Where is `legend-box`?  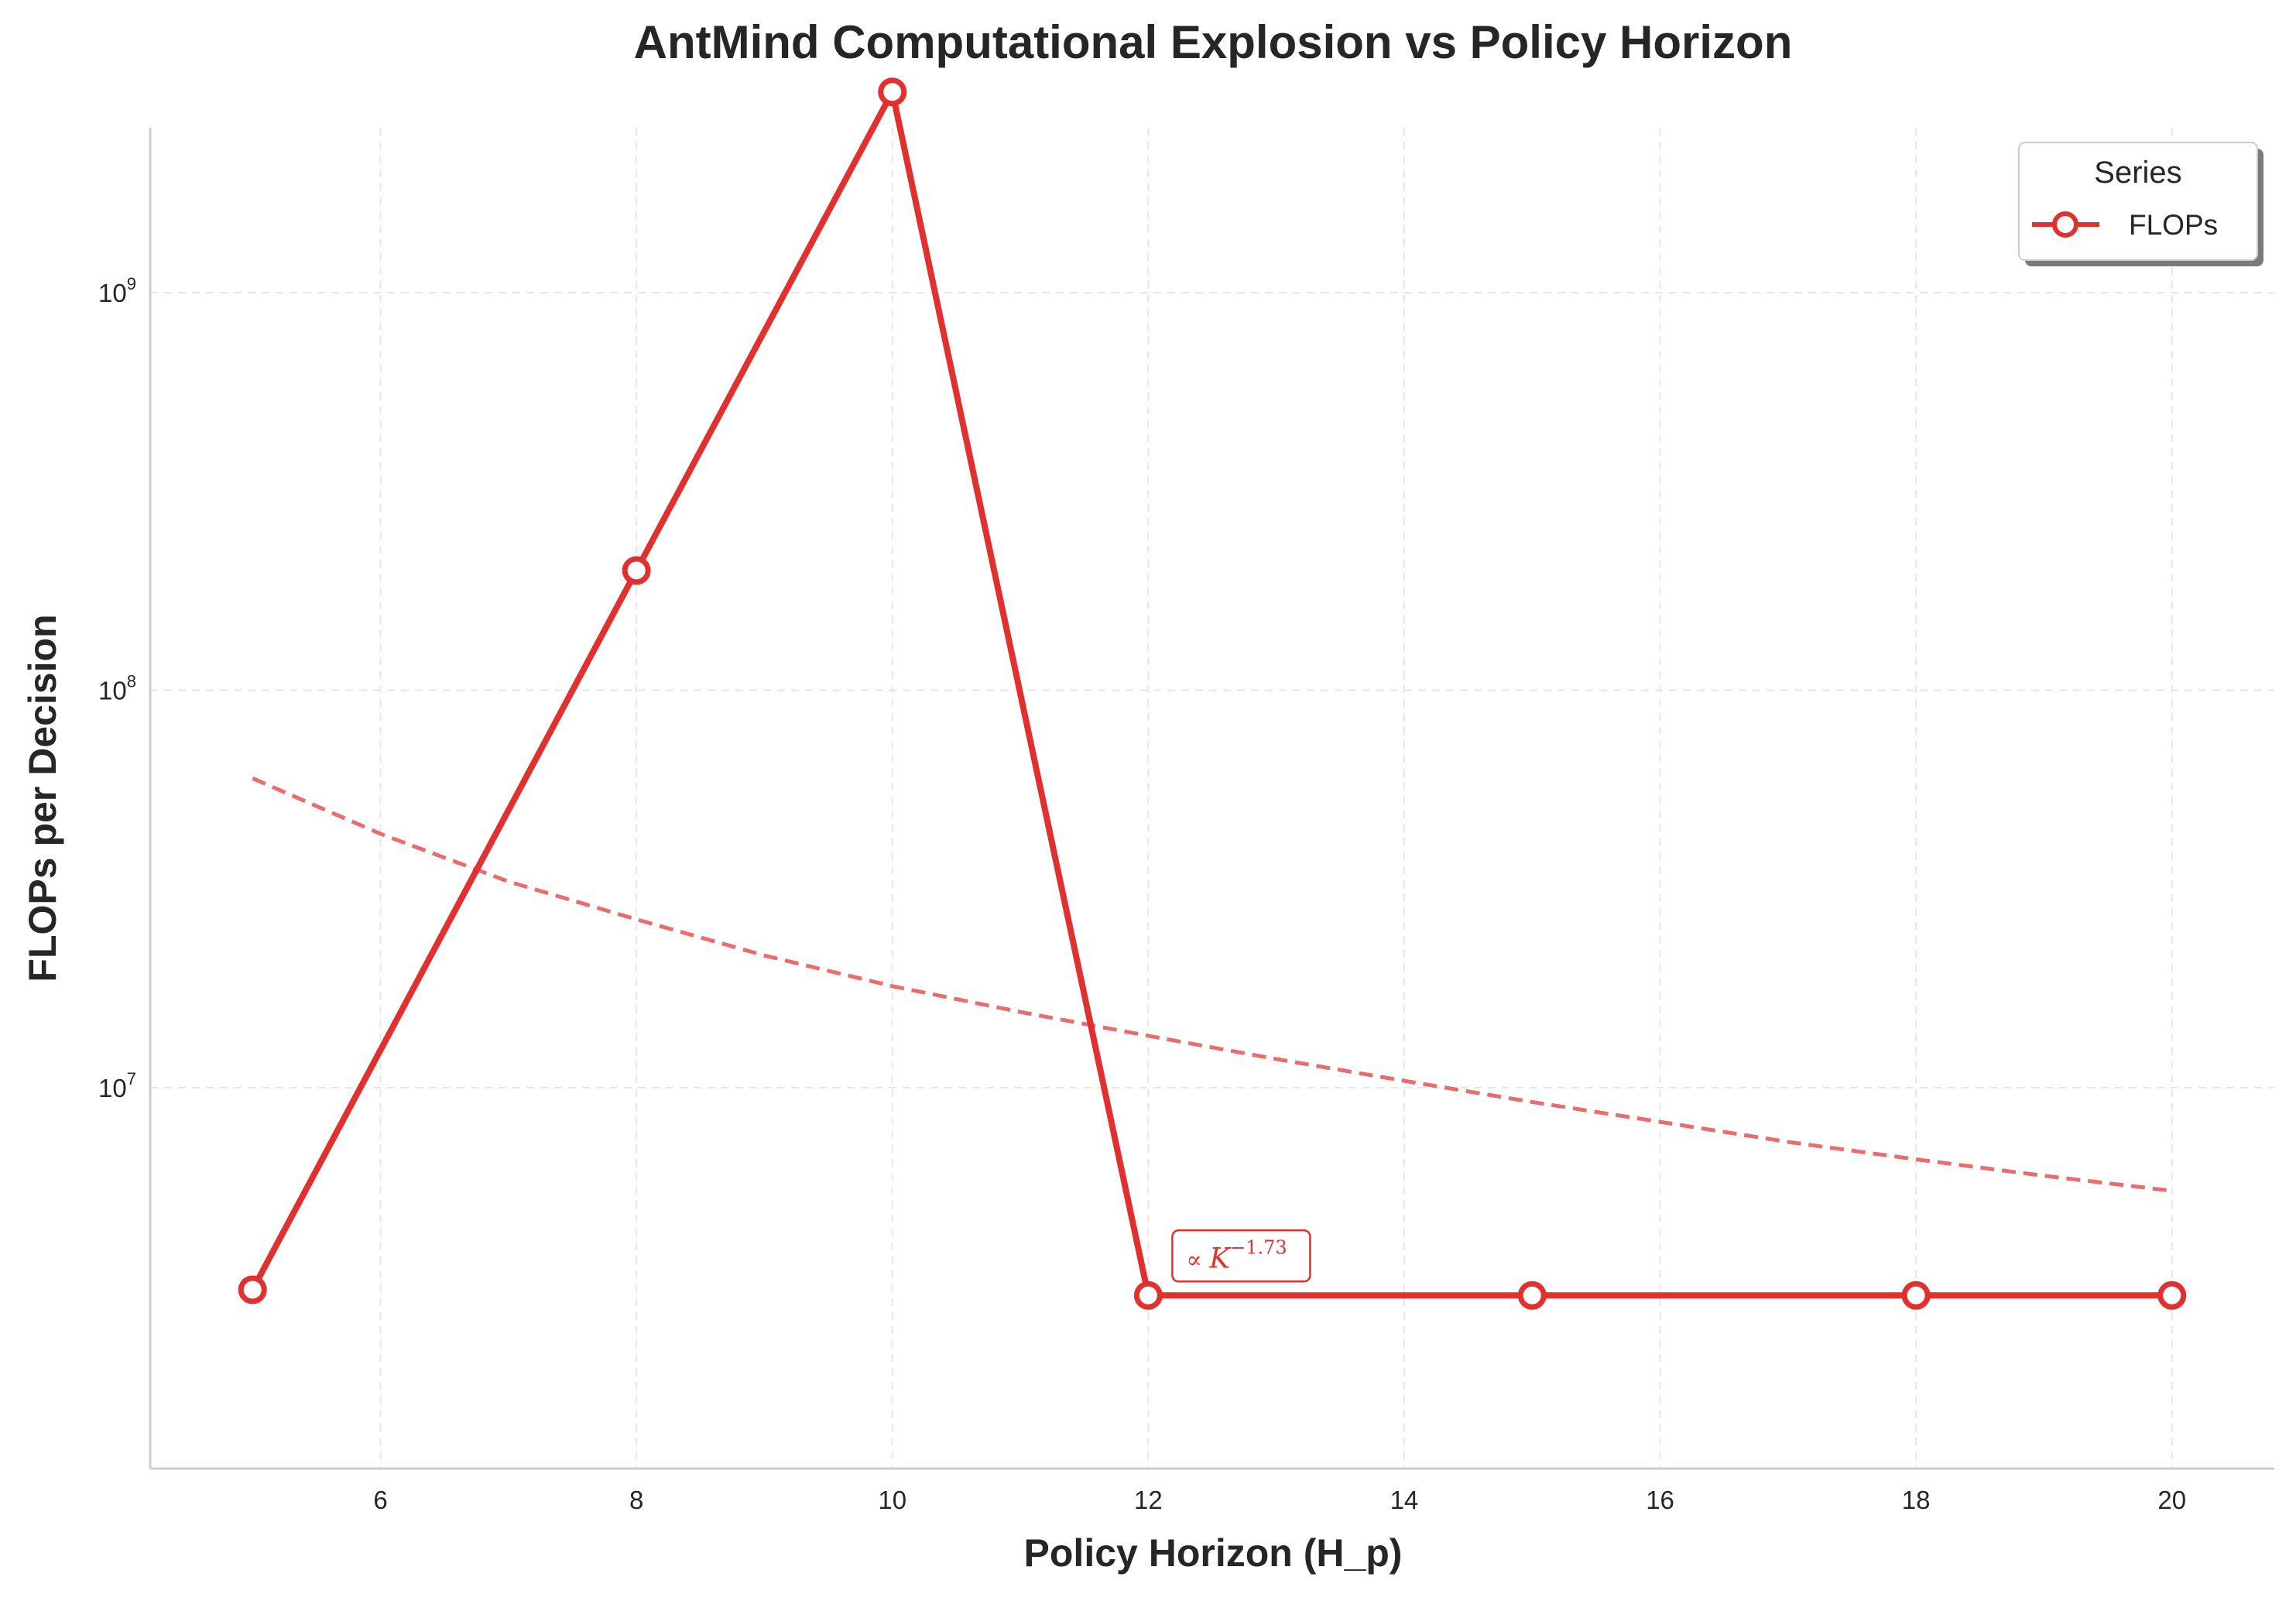
legend-box is located at coordinates (2138, 201).